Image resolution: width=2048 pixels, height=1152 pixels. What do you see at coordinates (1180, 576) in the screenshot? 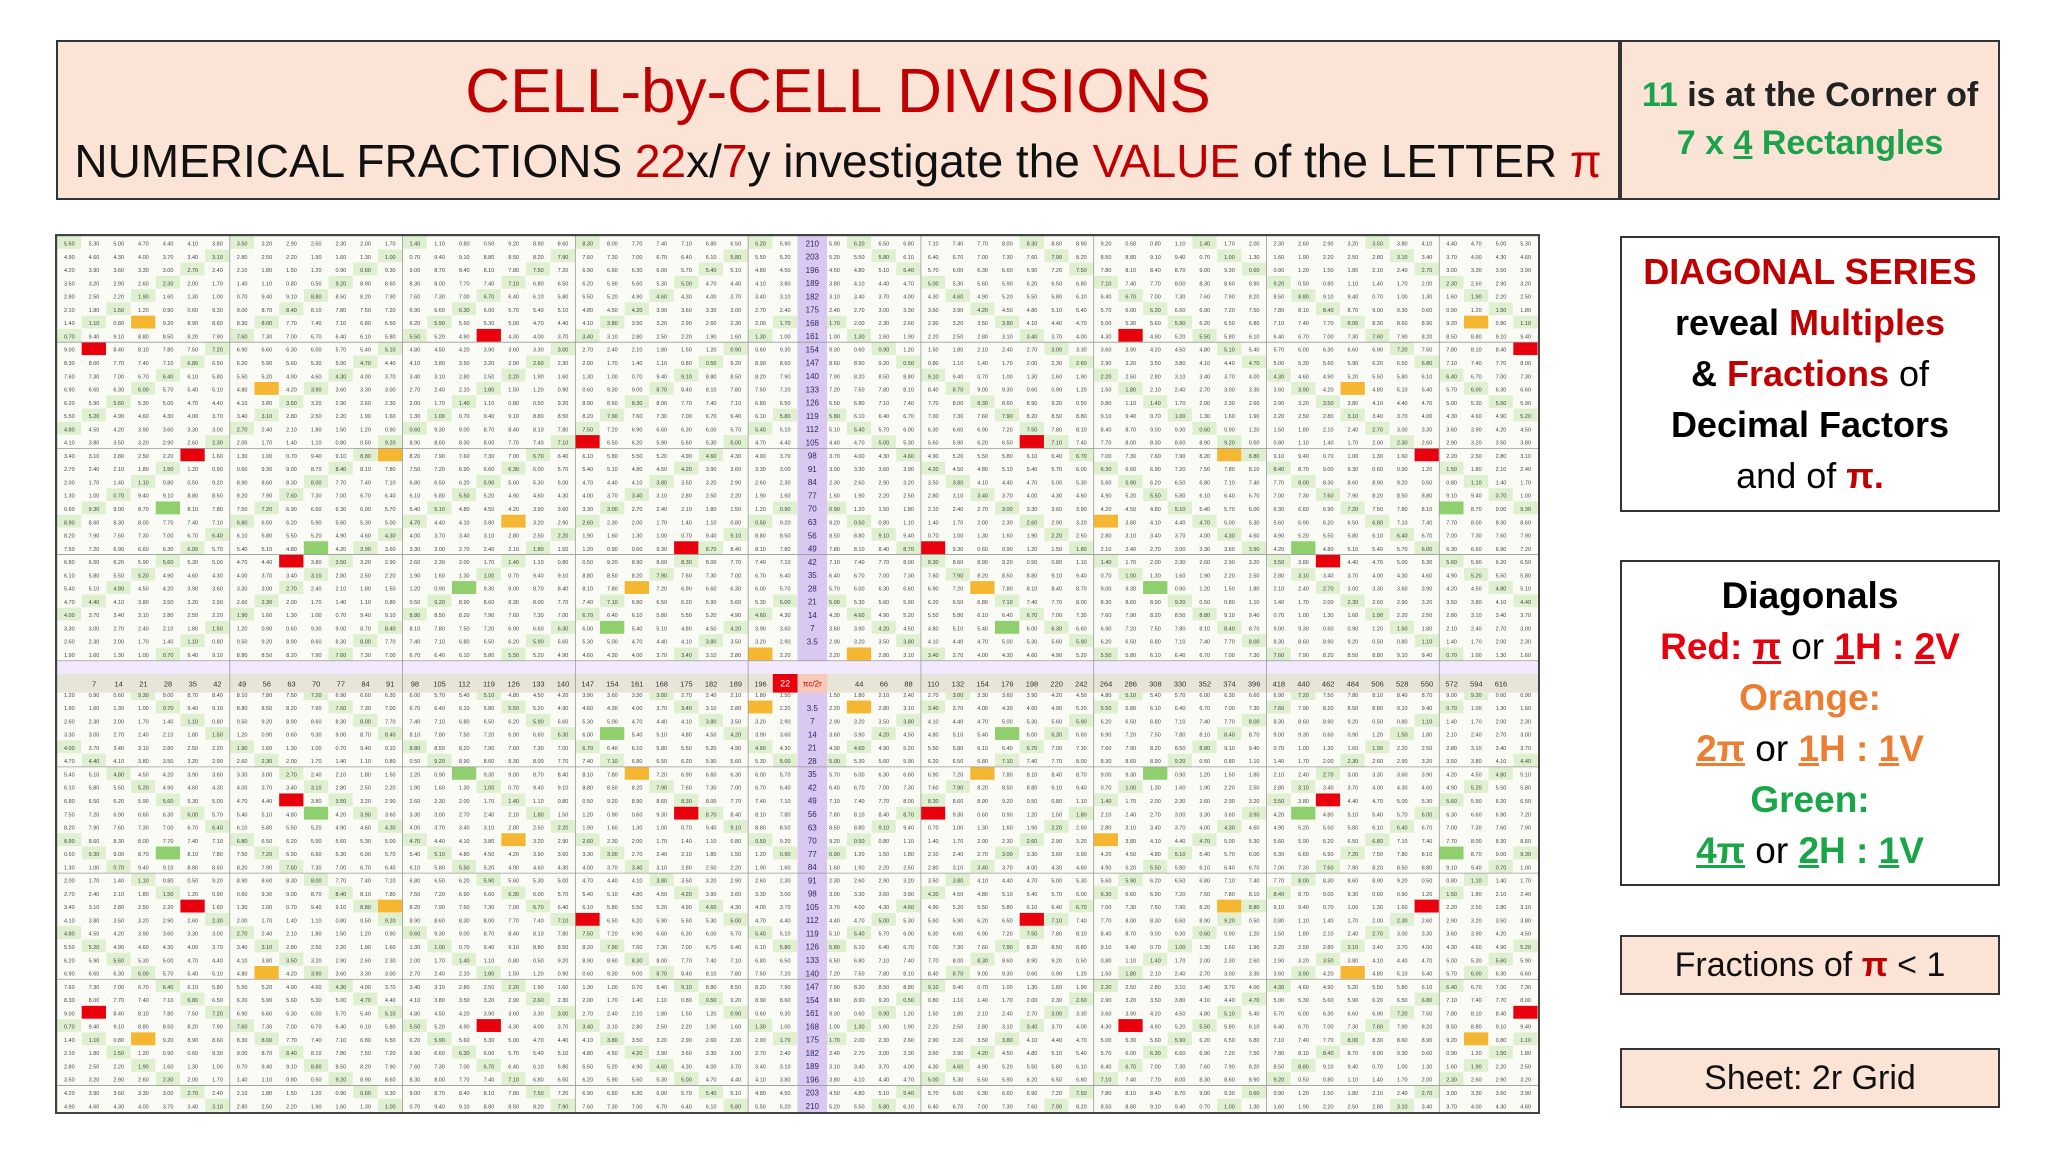
I see `grid-cell-text: 1.60` at bounding box center [1180, 576].